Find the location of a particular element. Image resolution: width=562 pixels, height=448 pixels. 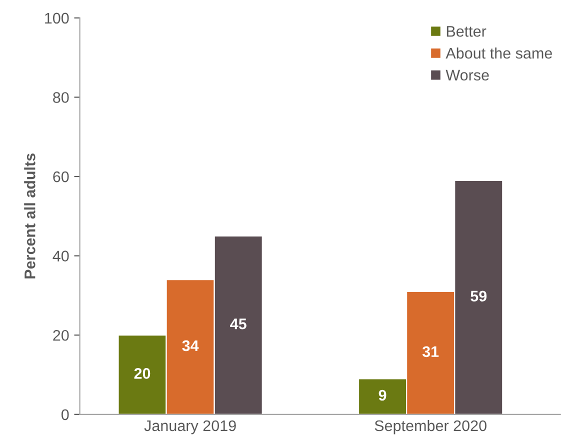

y-tick-label: 20 is located at coordinates (61, 335).